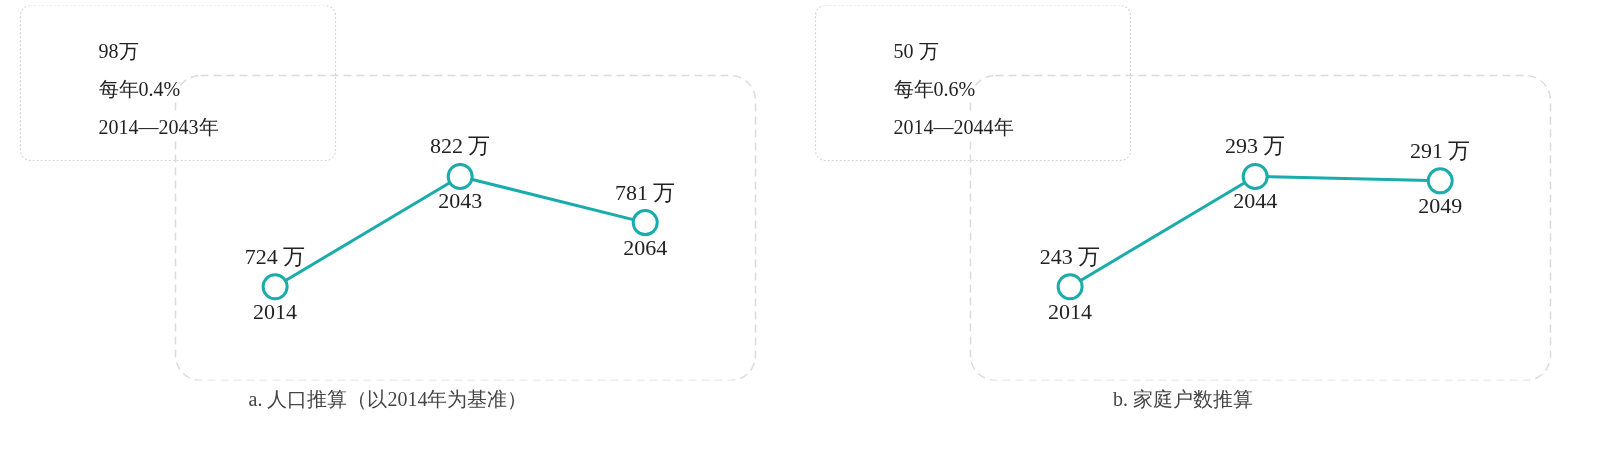 The width and height of the screenshot is (1603, 458). Describe the element at coordinates (1440, 150) in the screenshot. I see `data-label: 291 万` at that location.